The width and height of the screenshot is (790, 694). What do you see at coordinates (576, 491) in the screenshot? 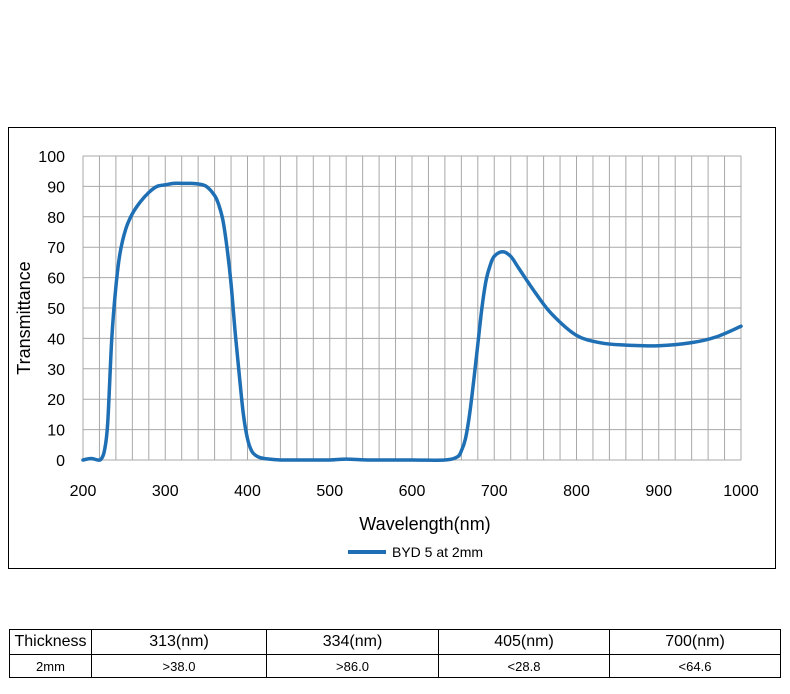
I see `x-tick-label: 800` at bounding box center [576, 491].